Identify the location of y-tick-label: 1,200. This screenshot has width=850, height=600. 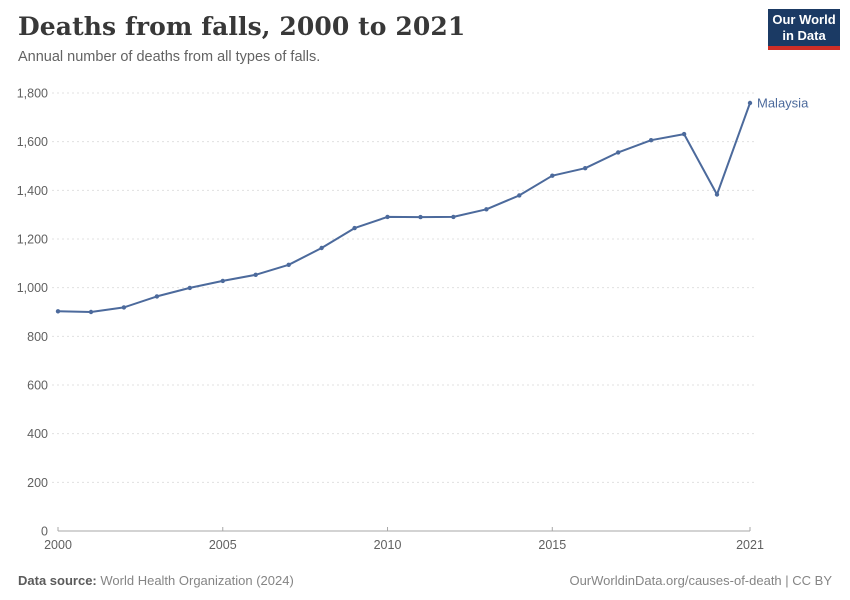
(32, 240).